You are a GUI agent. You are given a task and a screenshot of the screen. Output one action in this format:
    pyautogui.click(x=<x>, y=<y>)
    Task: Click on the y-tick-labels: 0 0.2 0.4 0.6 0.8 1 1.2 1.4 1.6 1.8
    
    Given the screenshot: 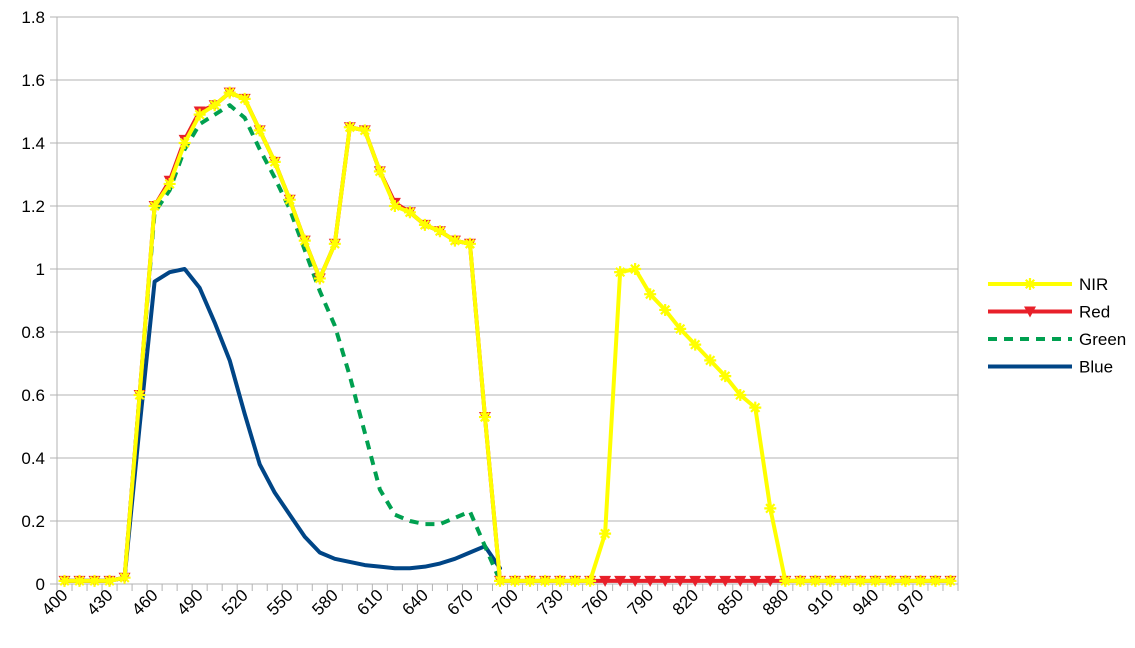 What is the action you would take?
    pyautogui.click(x=33, y=301)
    